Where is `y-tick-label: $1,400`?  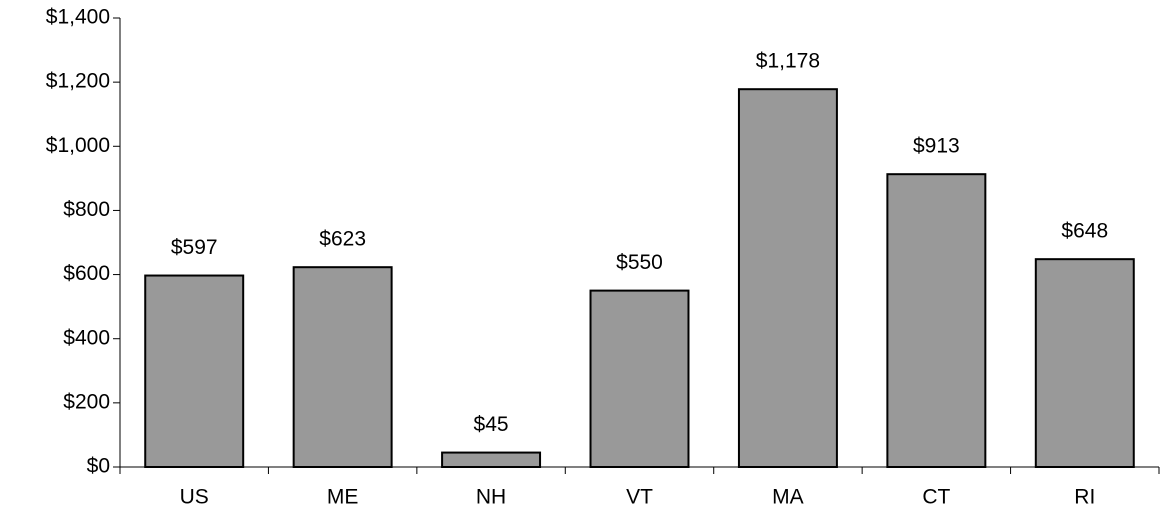 y-tick-label: $1,400 is located at coordinates (78, 17).